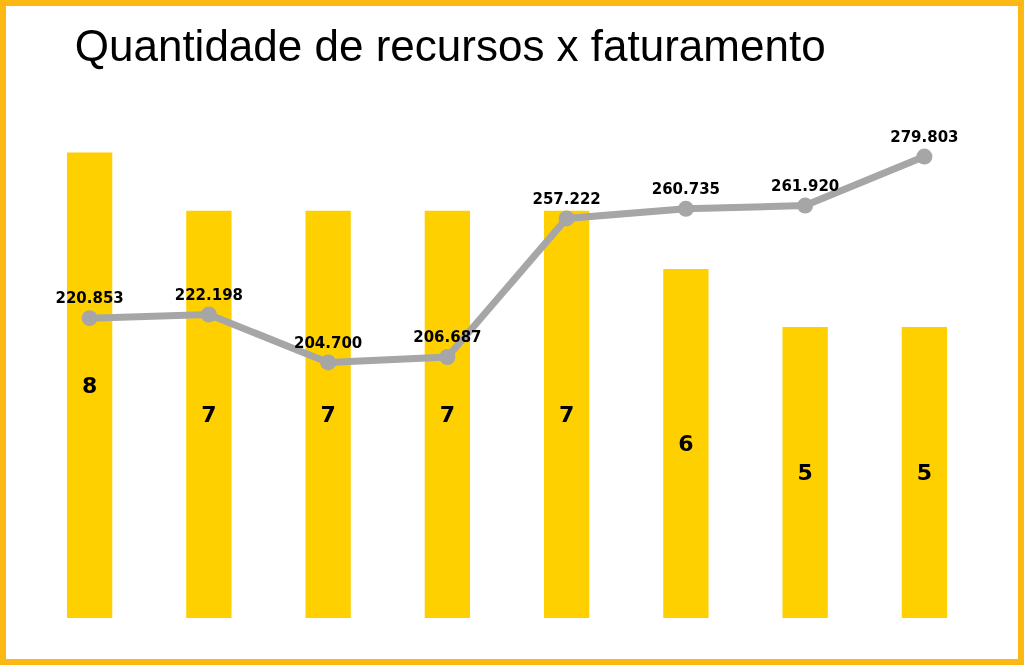 The height and width of the screenshot is (665, 1024). I want to click on data-label: 261.920, so click(805, 185).